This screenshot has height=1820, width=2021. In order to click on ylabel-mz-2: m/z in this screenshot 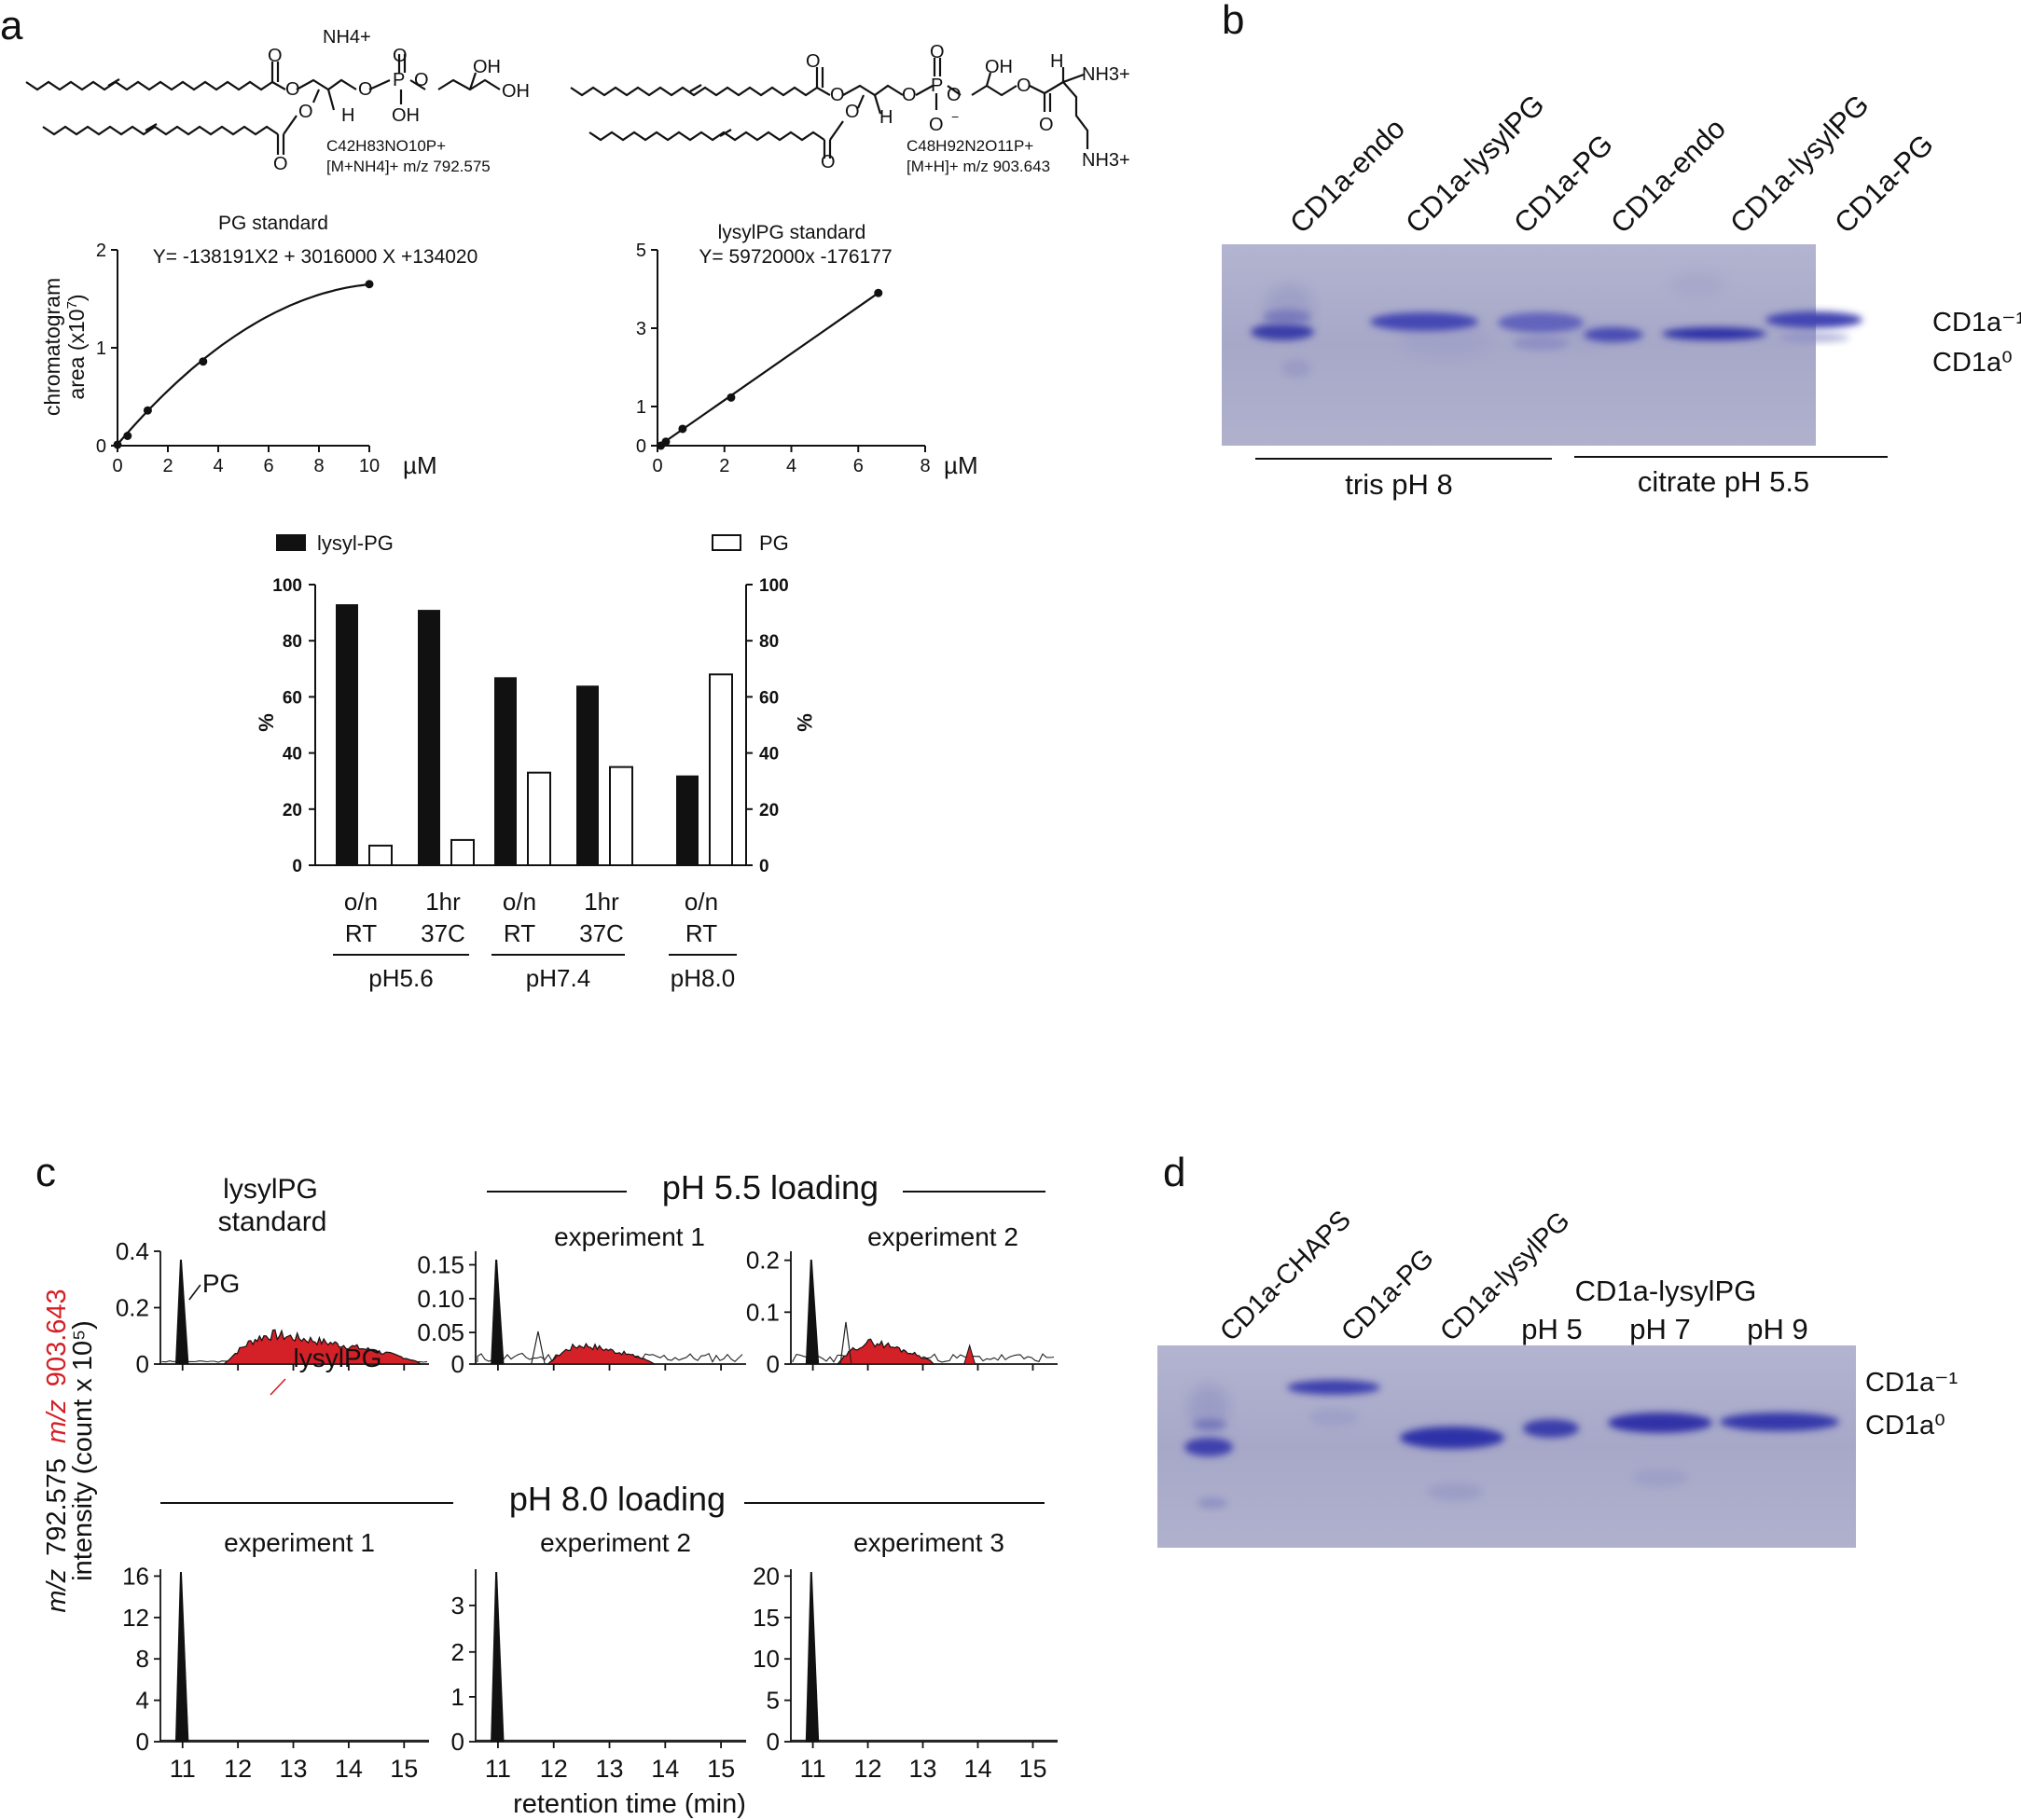, I will do `click(57, 1421)`.